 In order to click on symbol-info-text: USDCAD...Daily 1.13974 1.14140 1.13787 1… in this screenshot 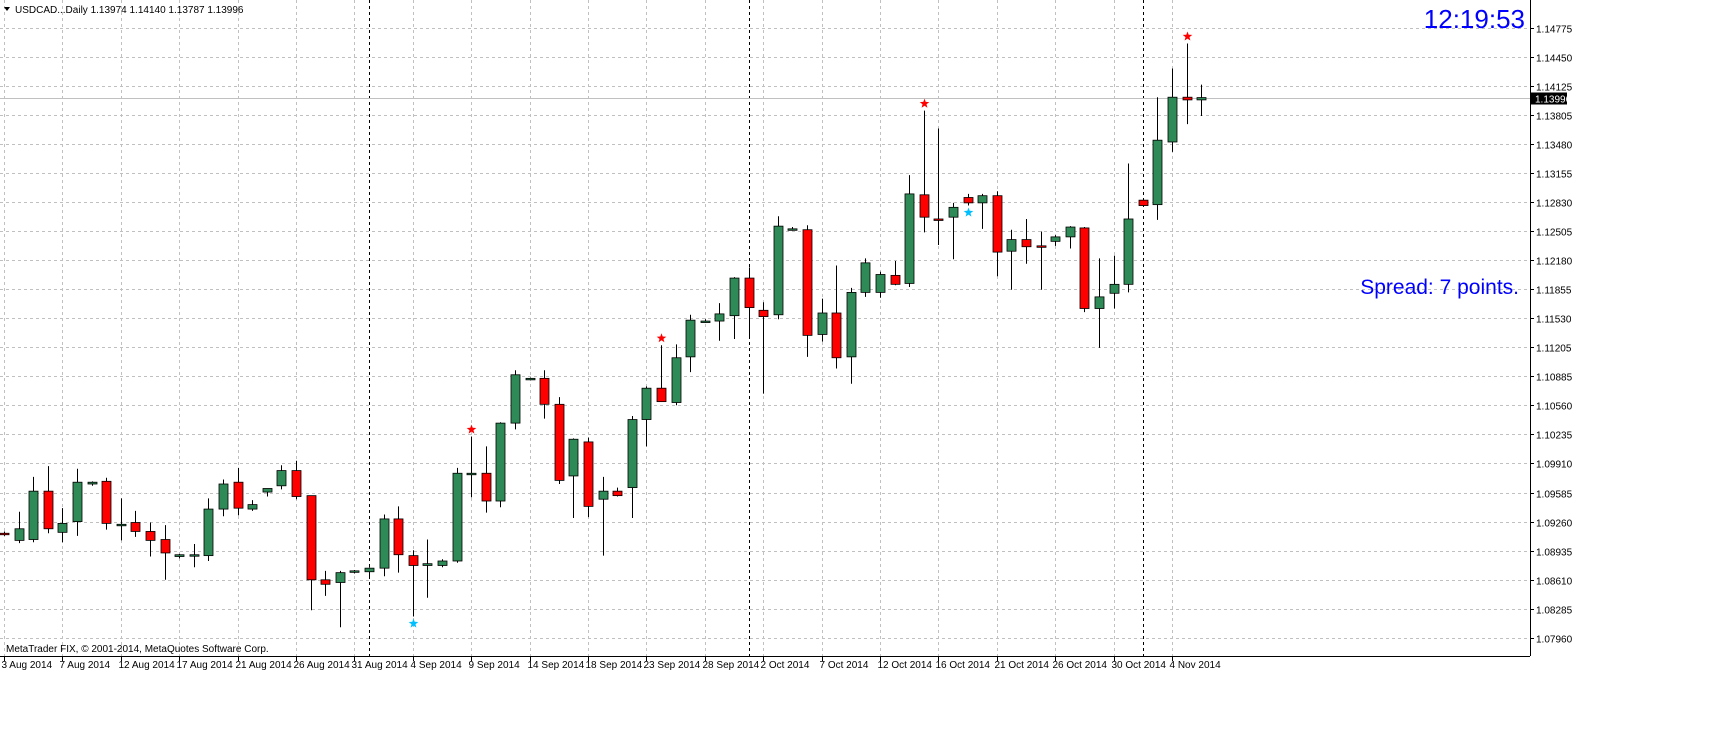, I will do `click(129, 10)`.